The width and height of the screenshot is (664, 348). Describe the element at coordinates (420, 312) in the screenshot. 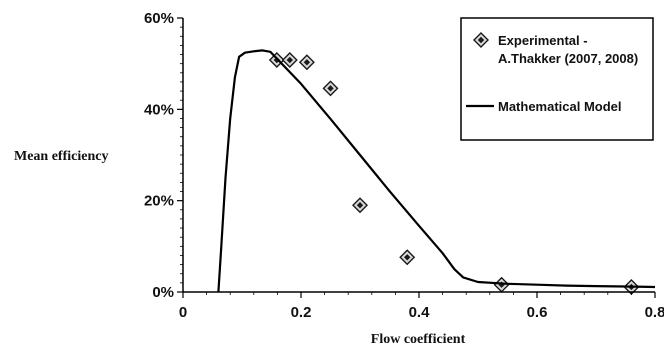

I see `x-tick-label: 0.4` at that location.